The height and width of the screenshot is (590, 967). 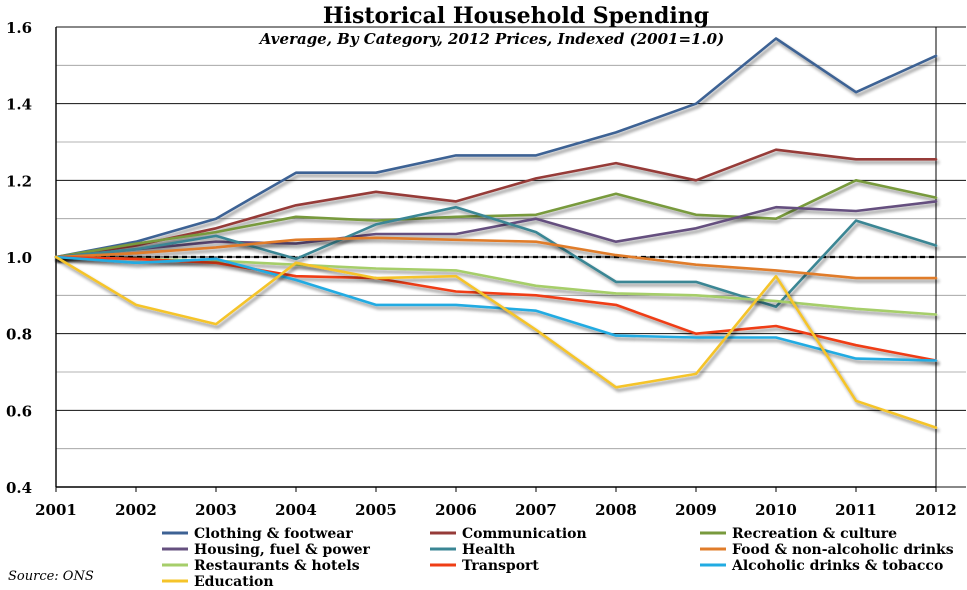 What do you see at coordinates (456, 510) in the screenshot?
I see `x-tick-label: 2006` at bounding box center [456, 510].